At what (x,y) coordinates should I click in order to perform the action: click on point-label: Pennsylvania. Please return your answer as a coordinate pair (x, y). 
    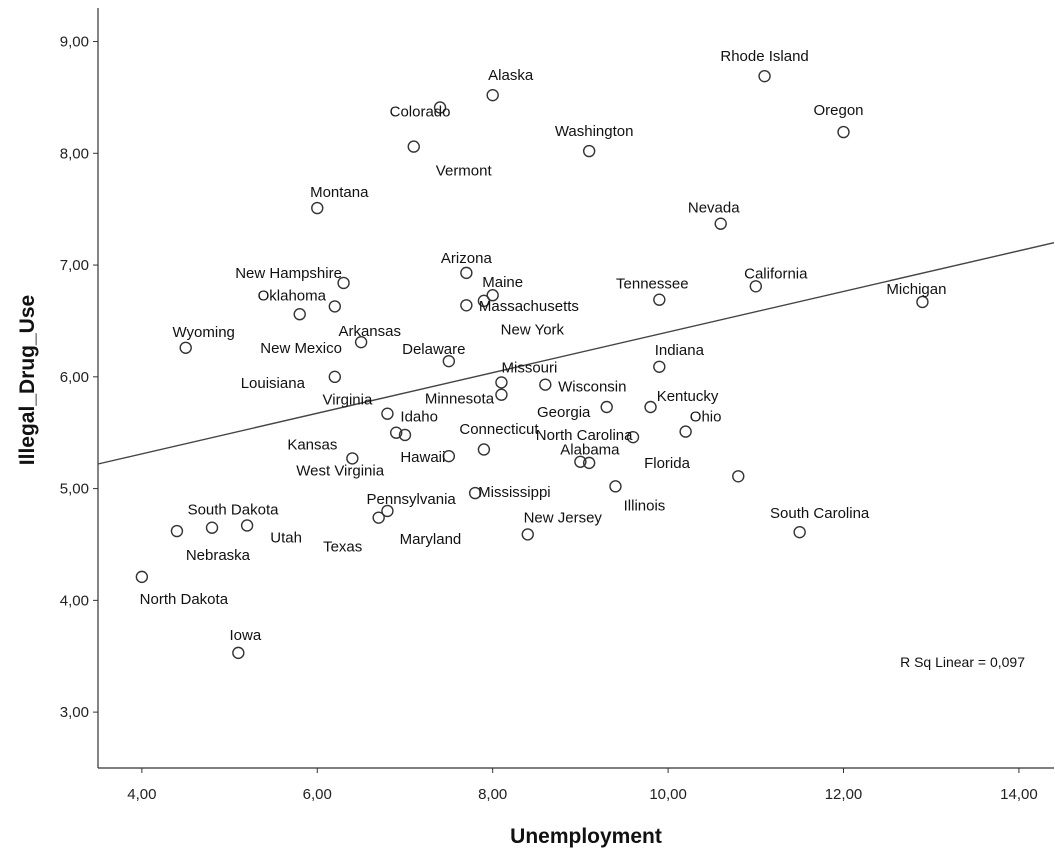
    Looking at the image, I should click on (412, 499).